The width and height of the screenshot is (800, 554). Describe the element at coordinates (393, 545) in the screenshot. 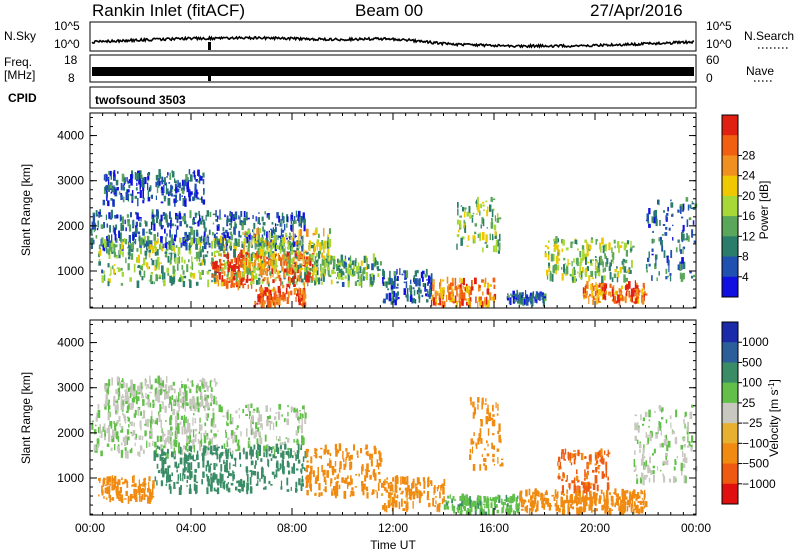

I see `x-axis-label: Time UT` at that location.